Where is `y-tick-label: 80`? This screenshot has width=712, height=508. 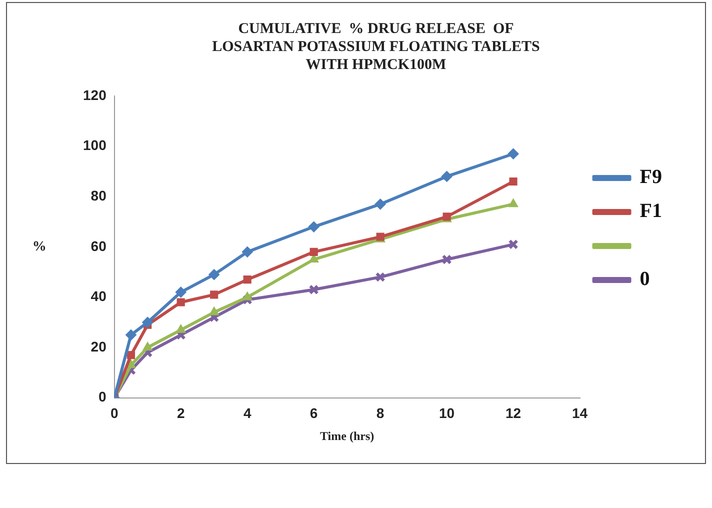 y-tick-label: 80 is located at coordinates (98, 195).